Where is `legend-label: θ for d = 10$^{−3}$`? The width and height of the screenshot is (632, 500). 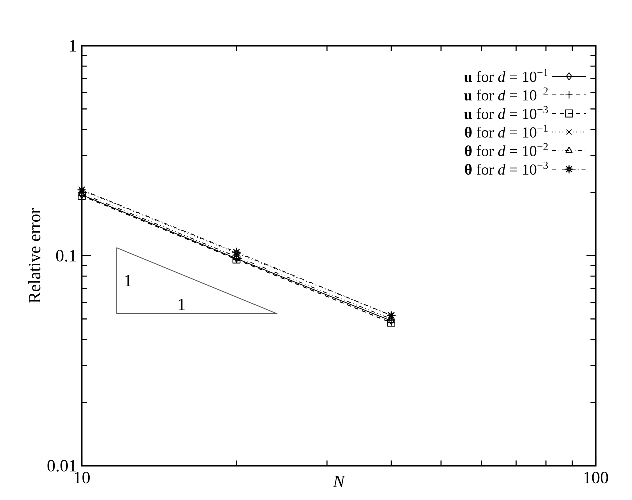
legend-label: θ for d = 10$^{−3}$ is located at coordinates (506, 168).